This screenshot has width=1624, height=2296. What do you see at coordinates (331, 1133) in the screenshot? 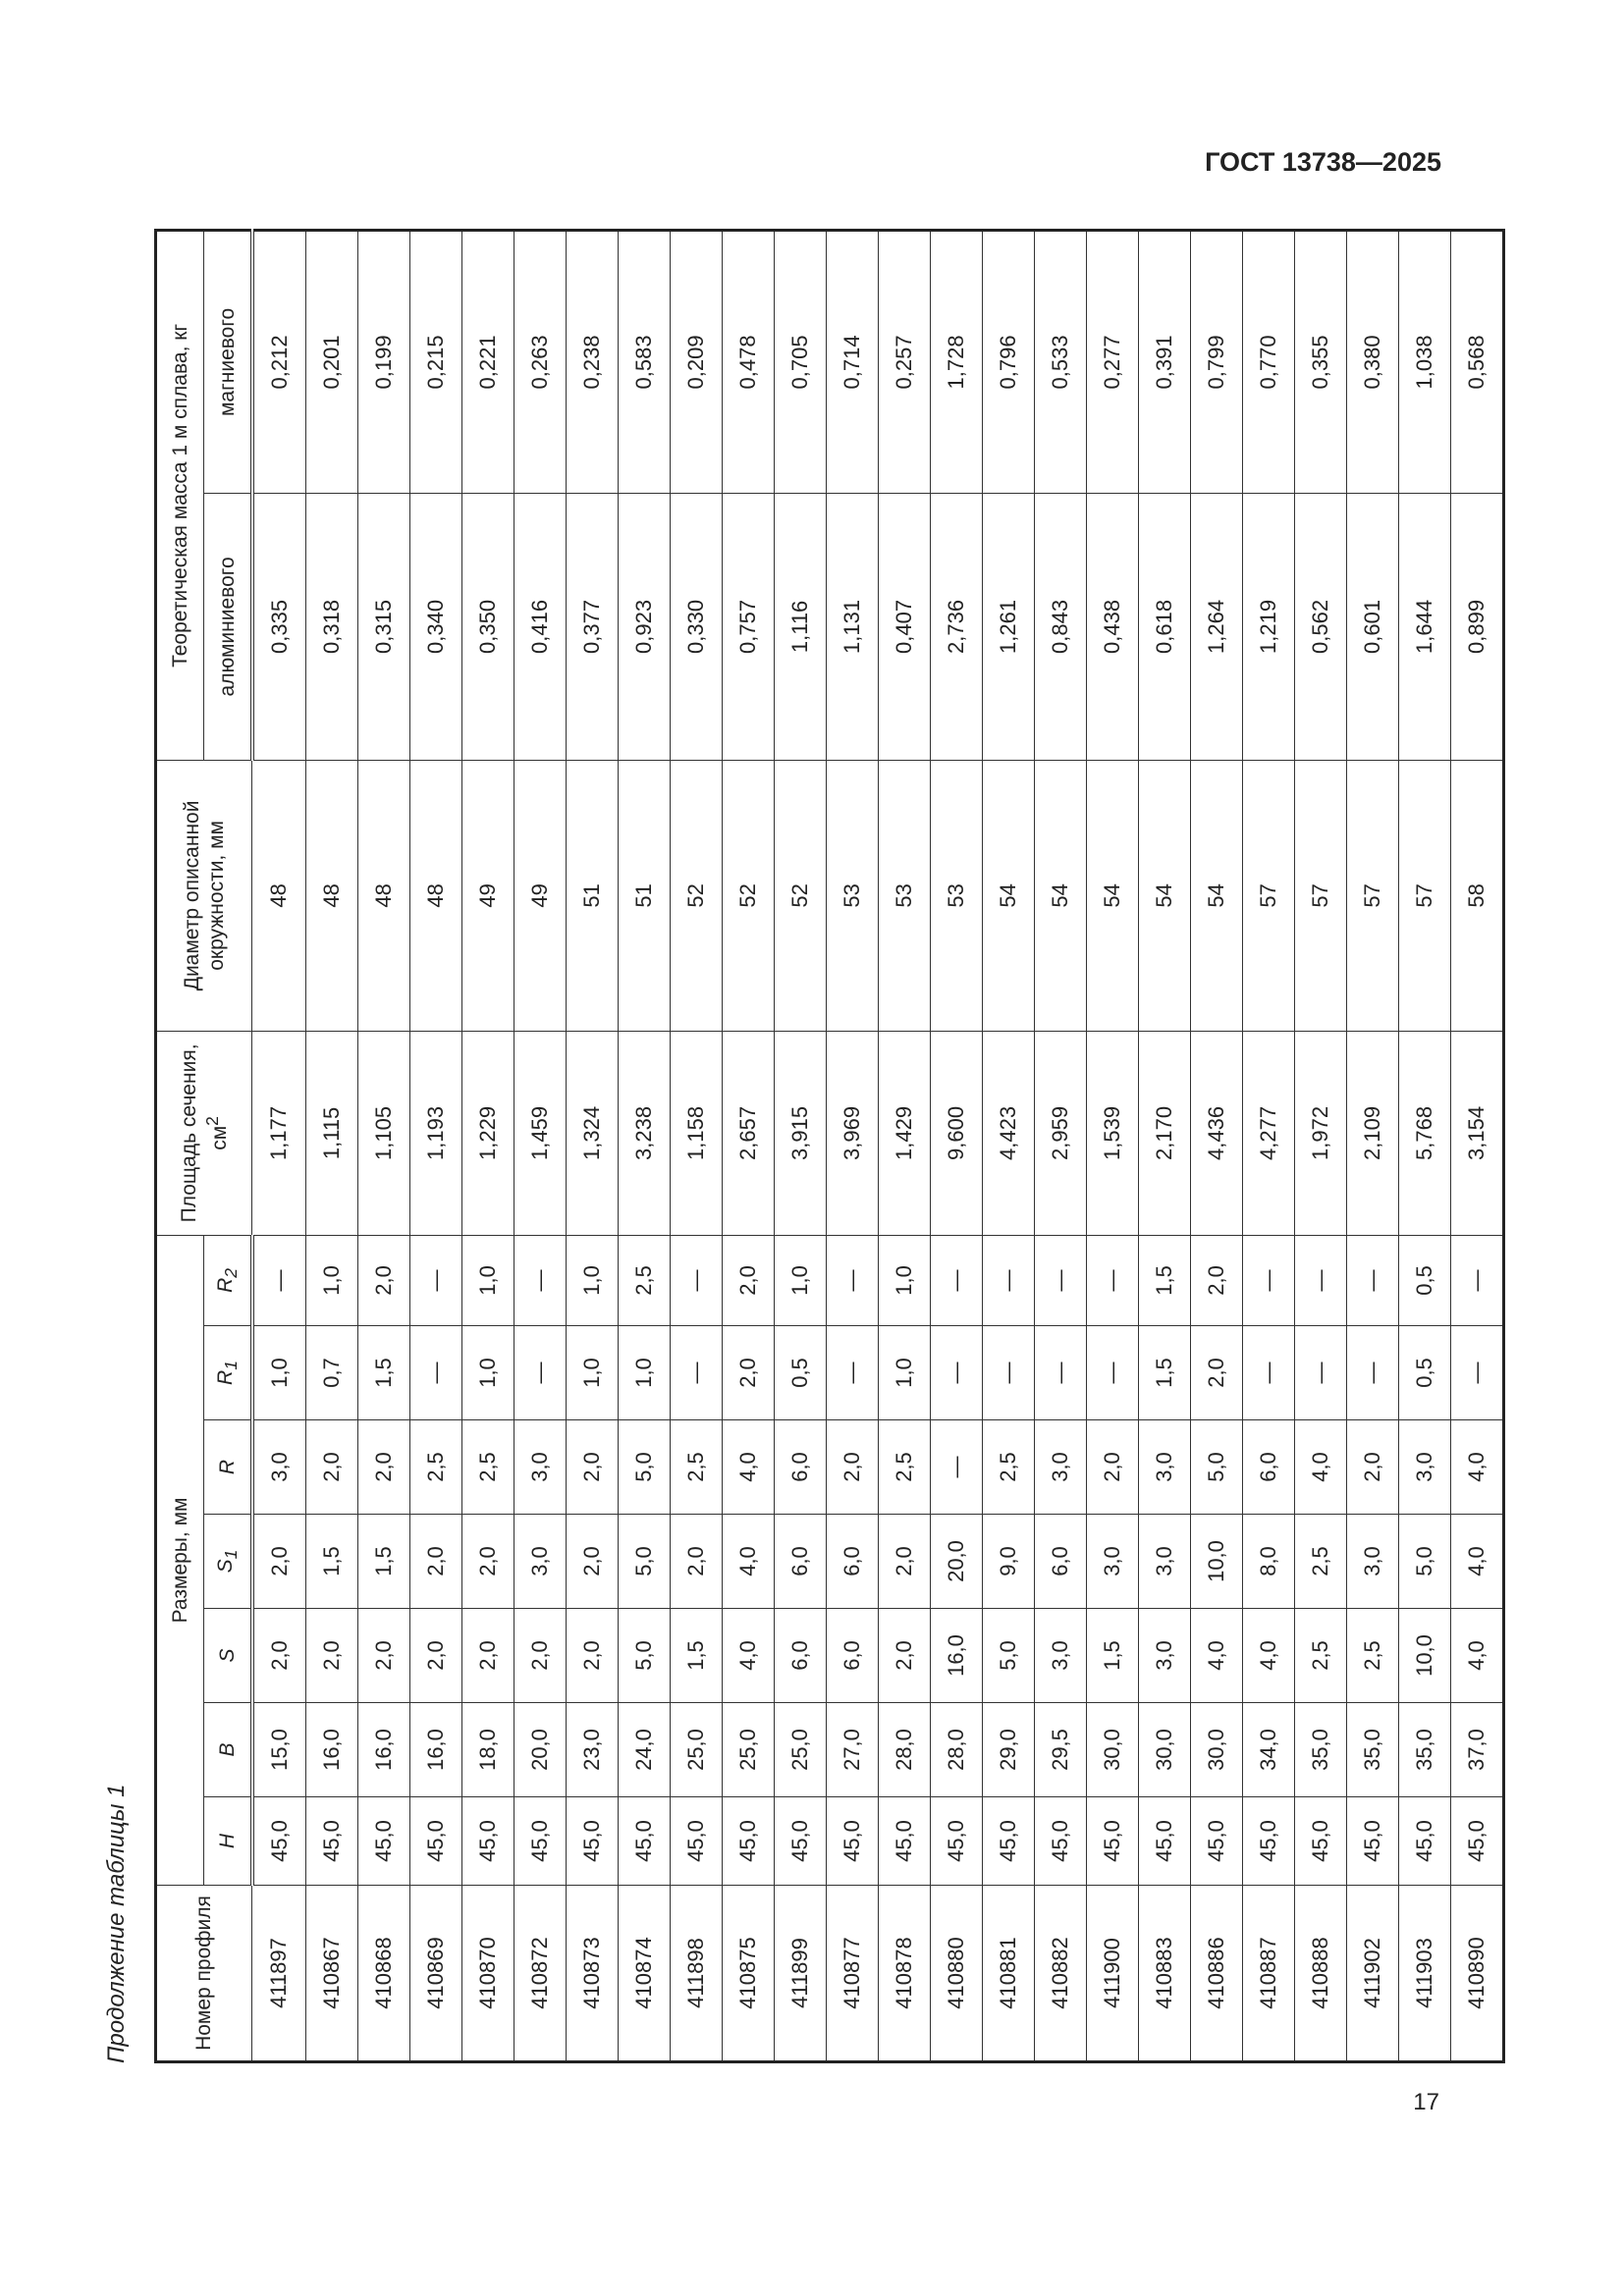
I see `cell-area: 1,115` at bounding box center [331, 1133].